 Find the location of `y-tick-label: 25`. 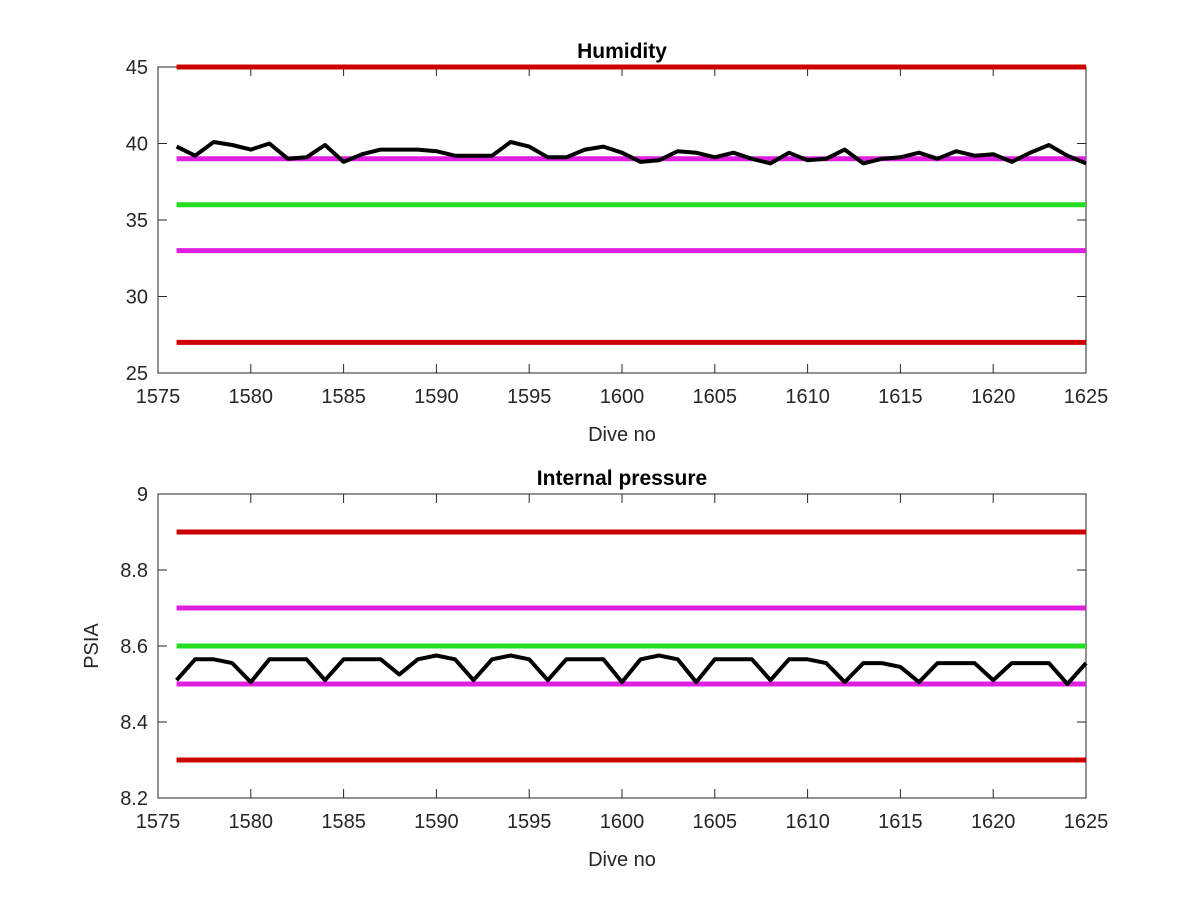

y-tick-label: 25 is located at coordinates (137, 374).